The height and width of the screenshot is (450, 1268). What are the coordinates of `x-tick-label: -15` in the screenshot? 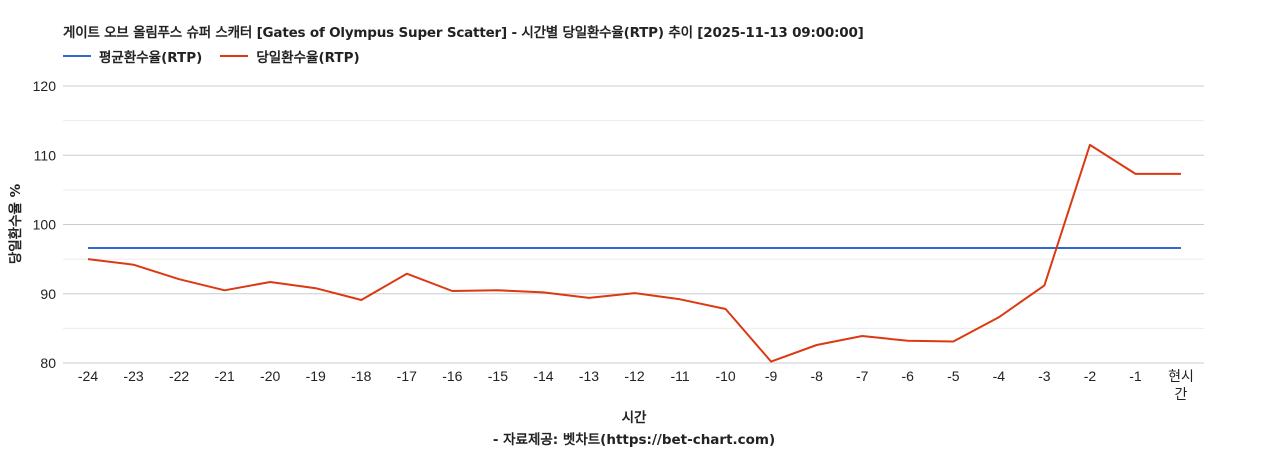 It's located at (498, 376).